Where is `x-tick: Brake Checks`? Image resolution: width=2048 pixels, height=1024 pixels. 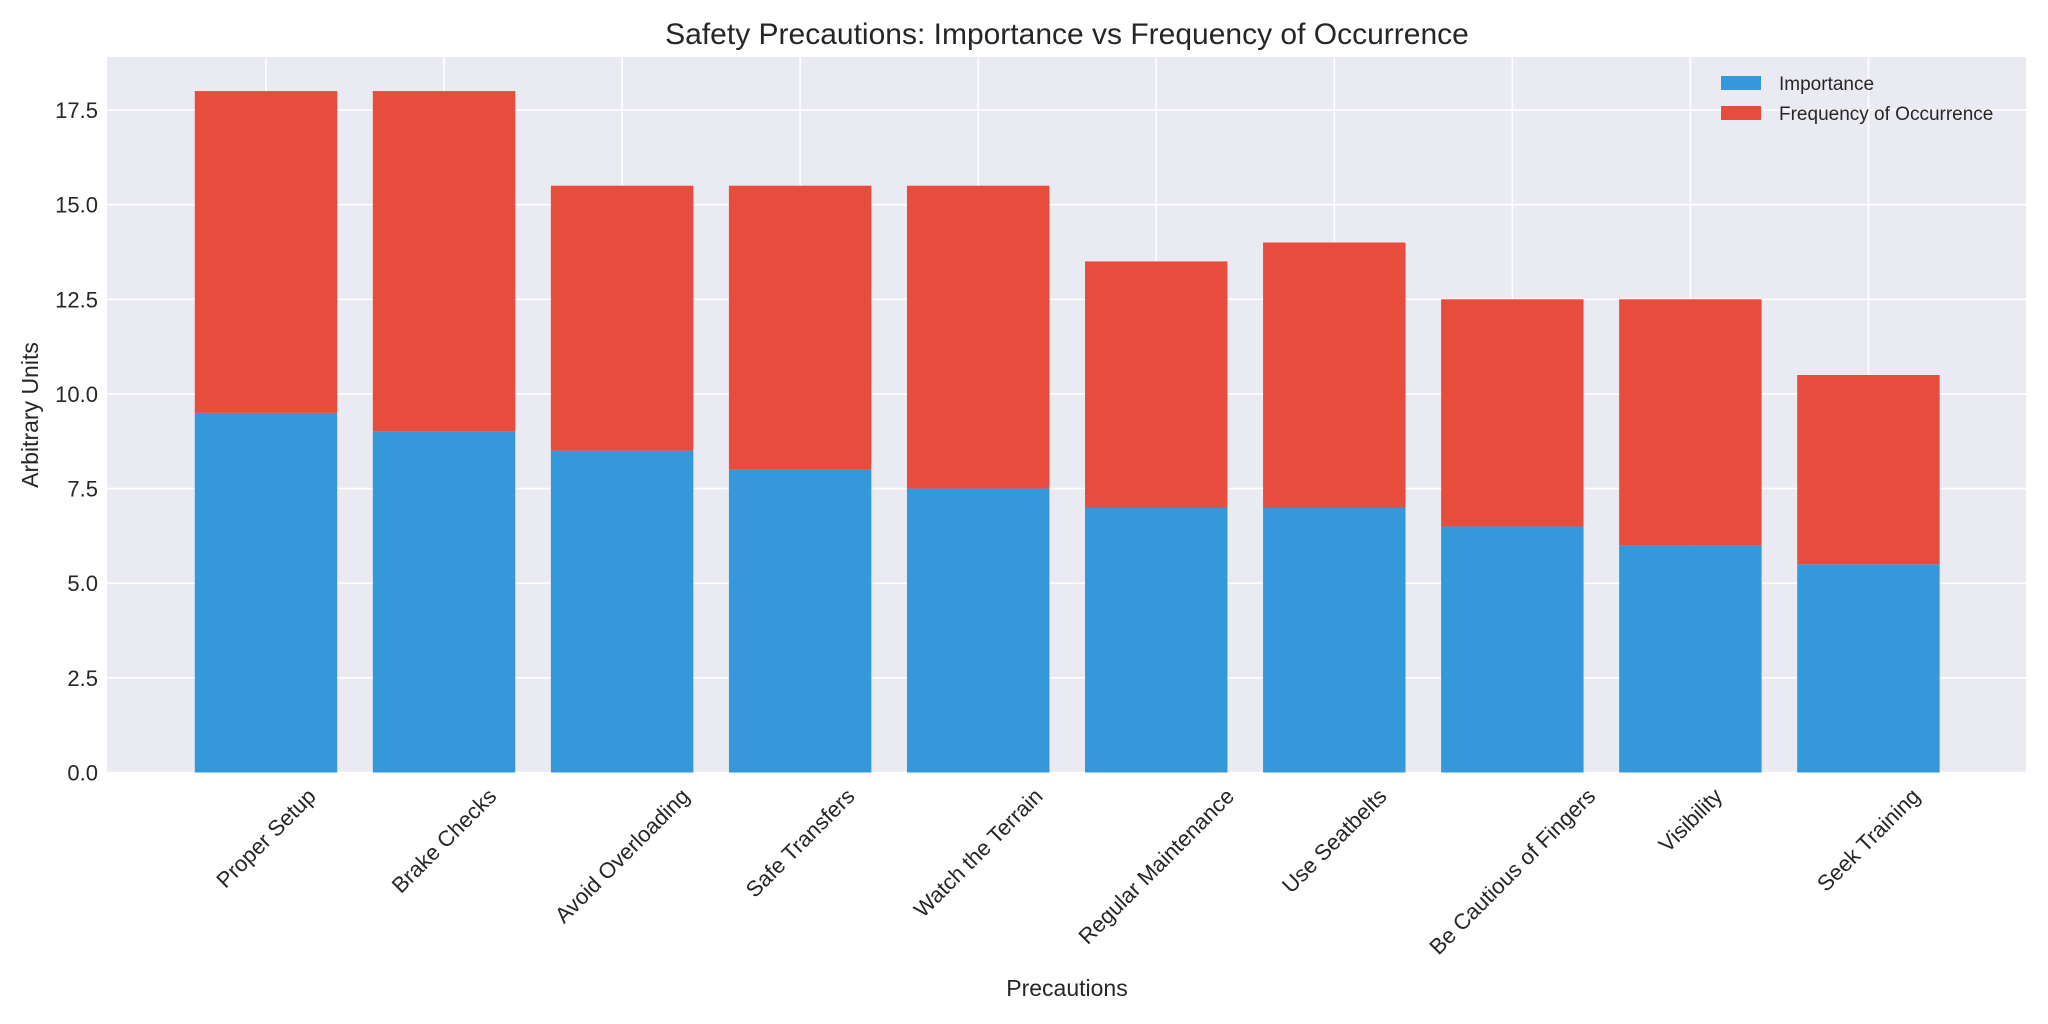 x-tick: Brake Checks is located at coordinates (444, 840).